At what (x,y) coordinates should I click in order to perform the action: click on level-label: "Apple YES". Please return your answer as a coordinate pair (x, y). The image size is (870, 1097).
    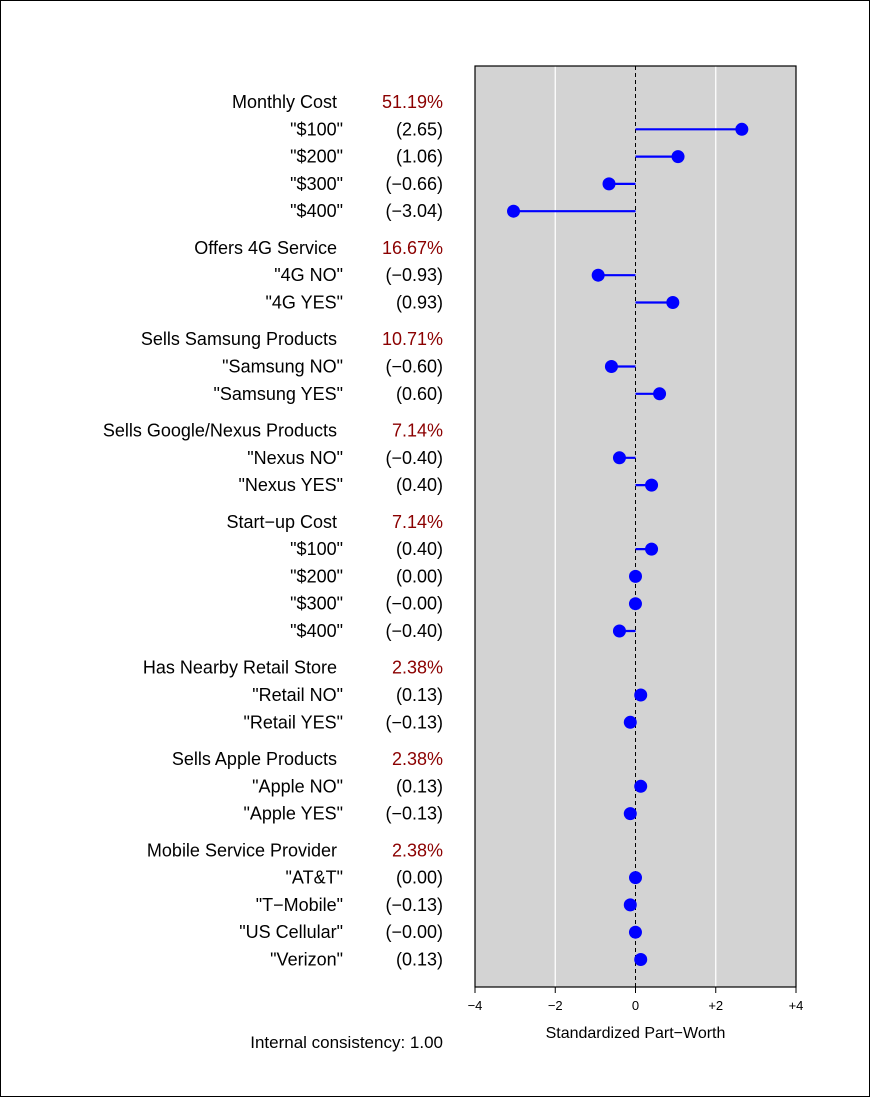
    Looking at the image, I should click on (293, 814).